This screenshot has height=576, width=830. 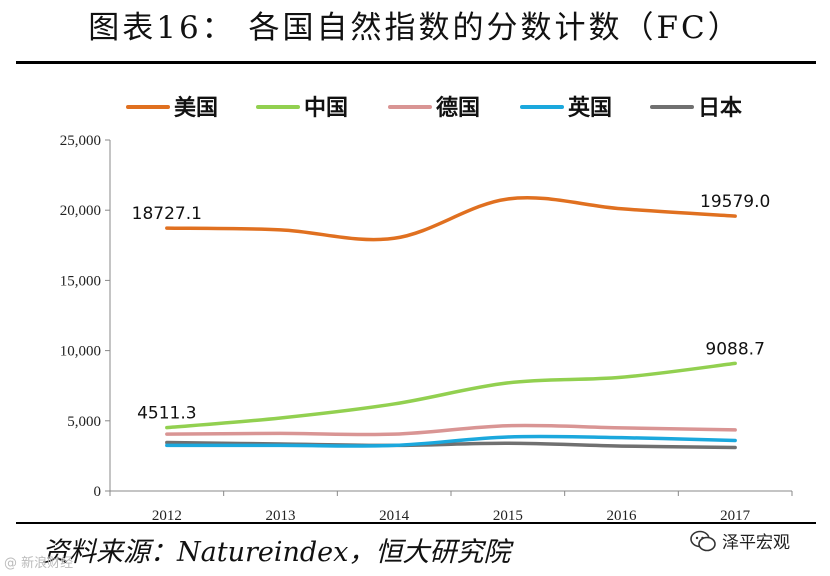 I want to click on x-tick-label: 2016, so click(x=622, y=515).